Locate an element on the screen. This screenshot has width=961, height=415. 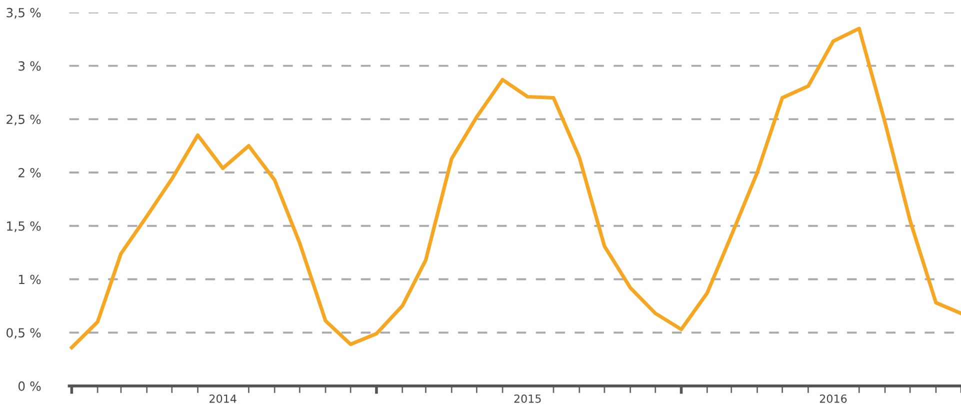
y-tick-label: 3 % is located at coordinates (29, 66).